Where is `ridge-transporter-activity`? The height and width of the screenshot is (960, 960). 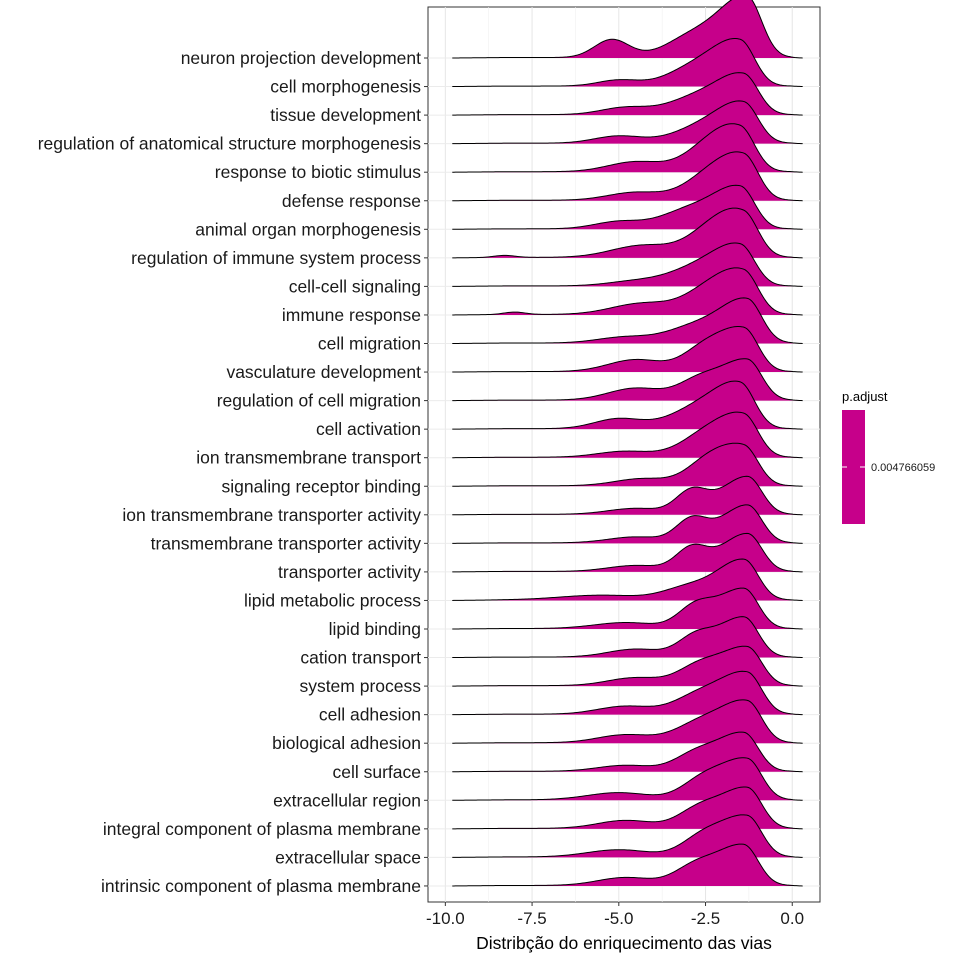
ridge-transporter-activity is located at coordinates (627, 552).